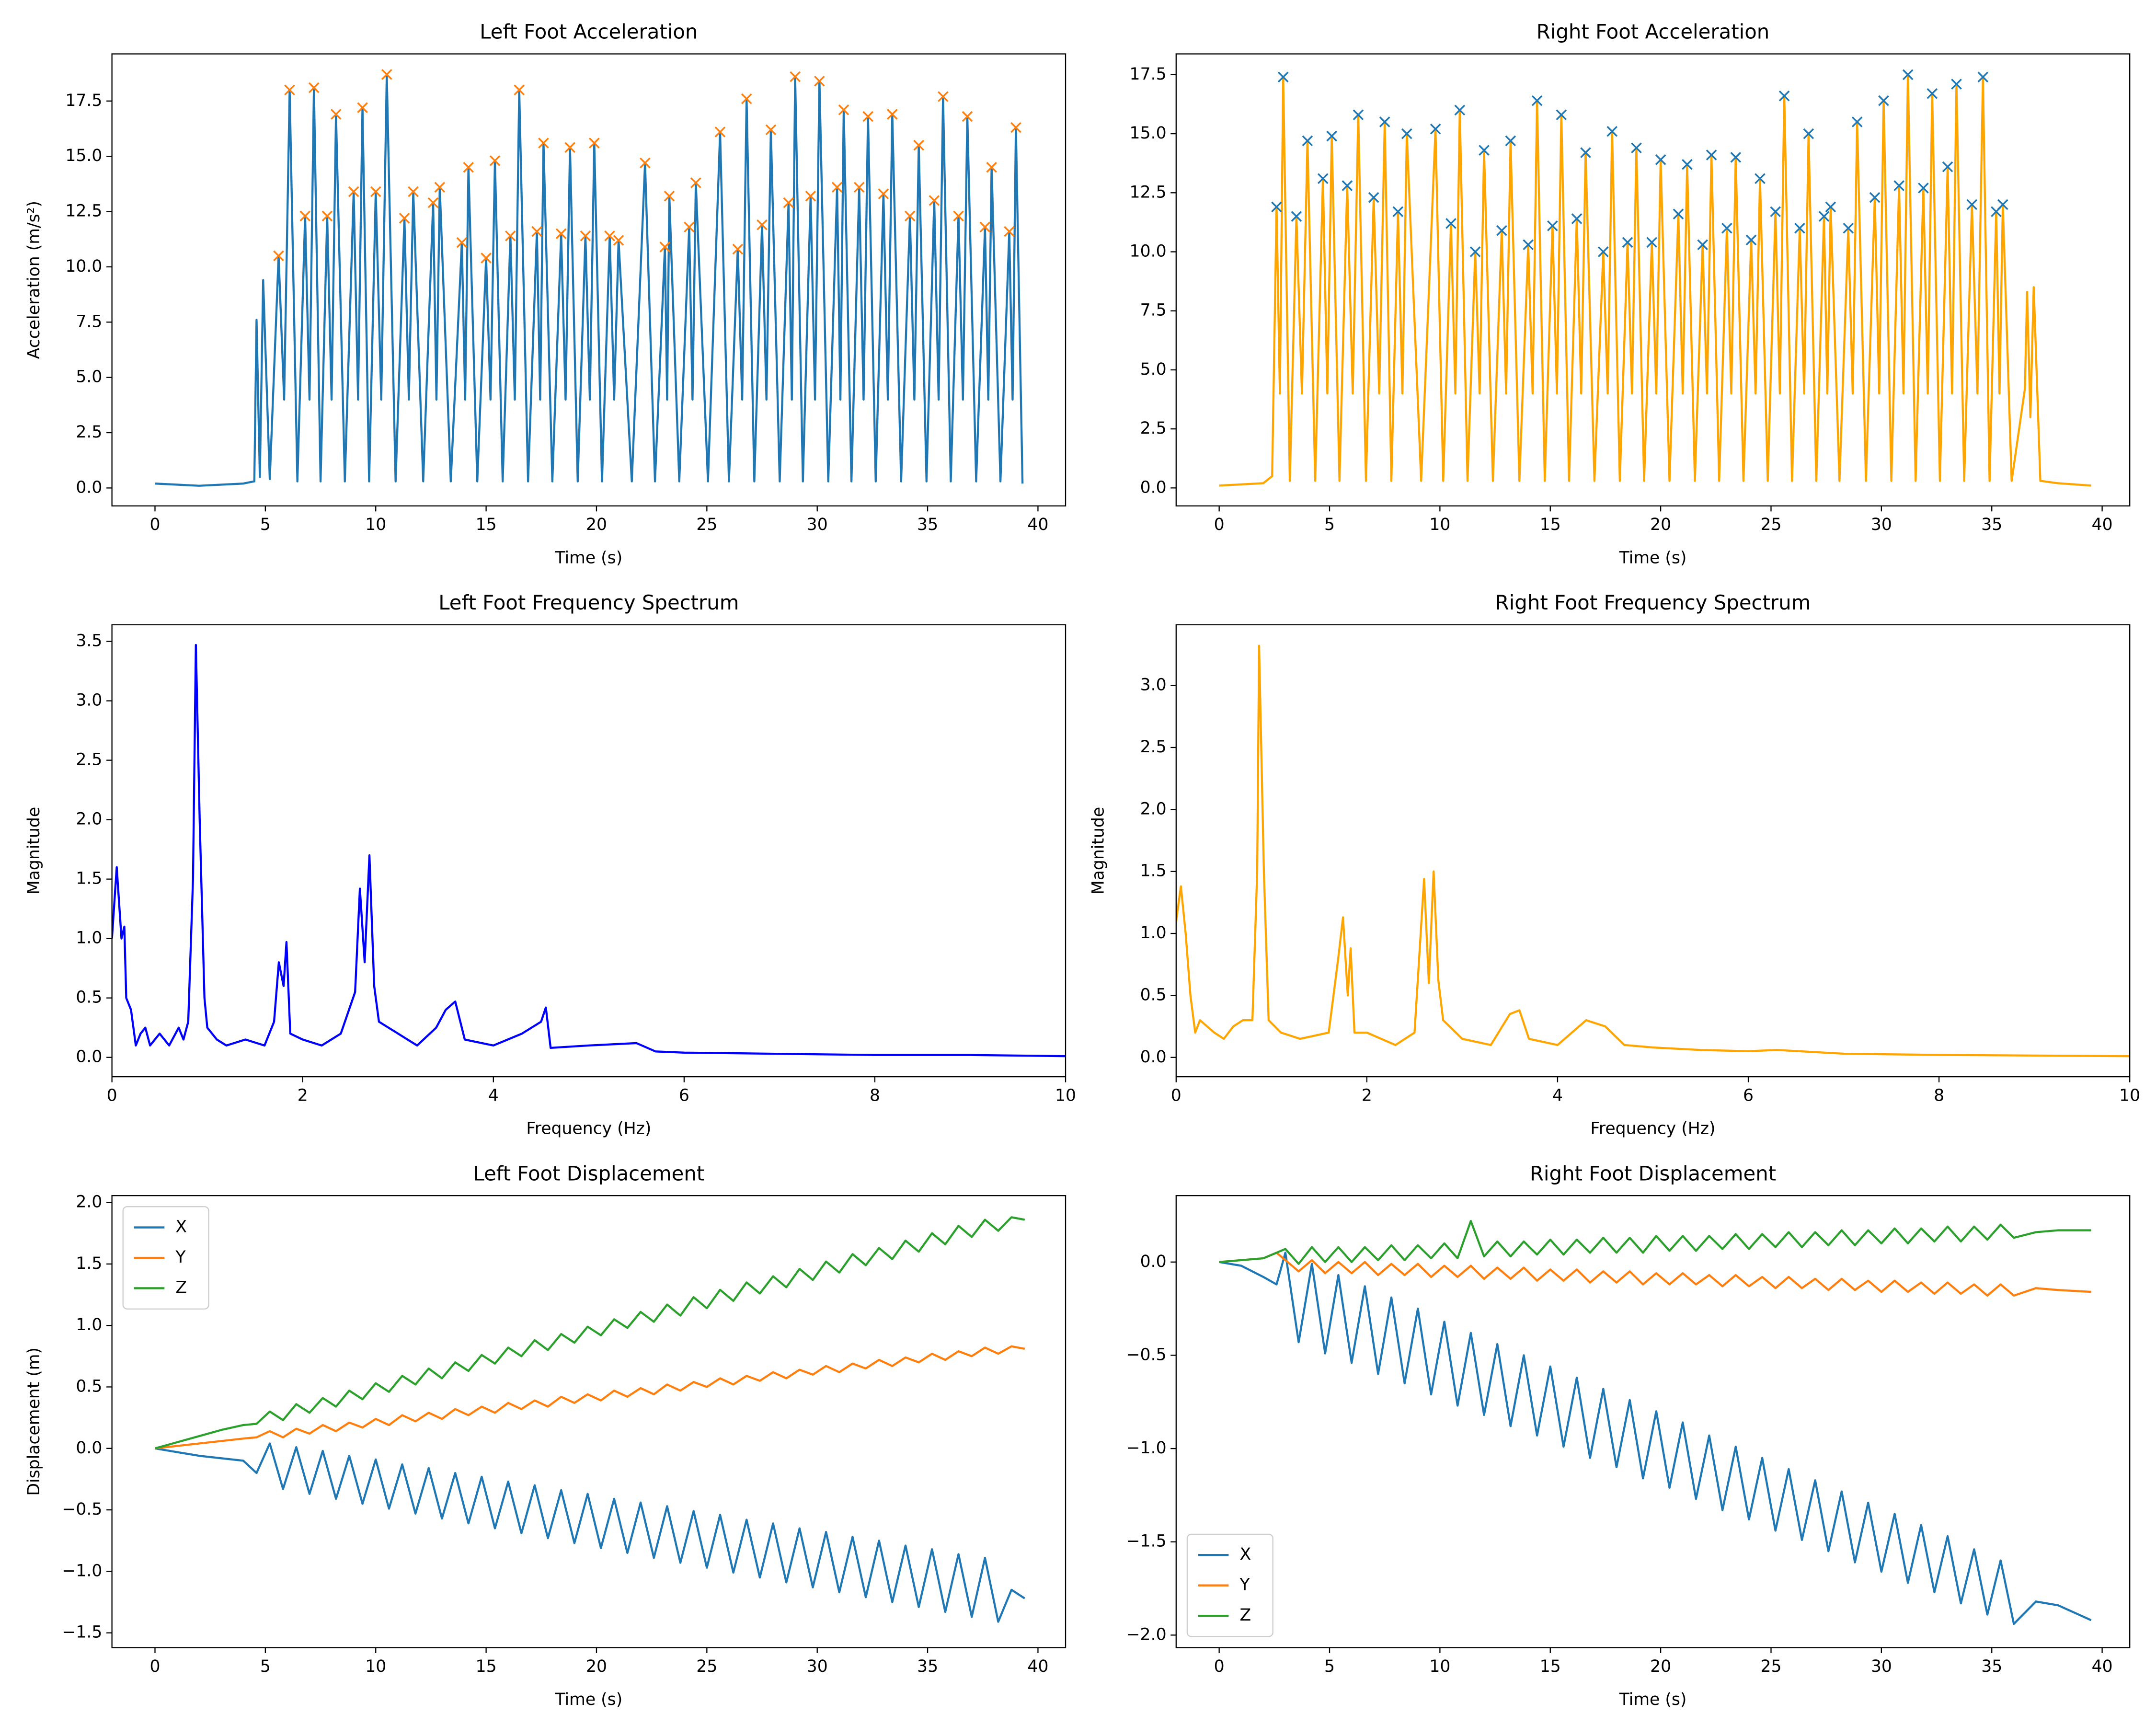  What do you see at coordinates (34, 1421) in the screenshot?
I see `y-axis-label: Displacement (m)` at bounding box center [34, 1421].